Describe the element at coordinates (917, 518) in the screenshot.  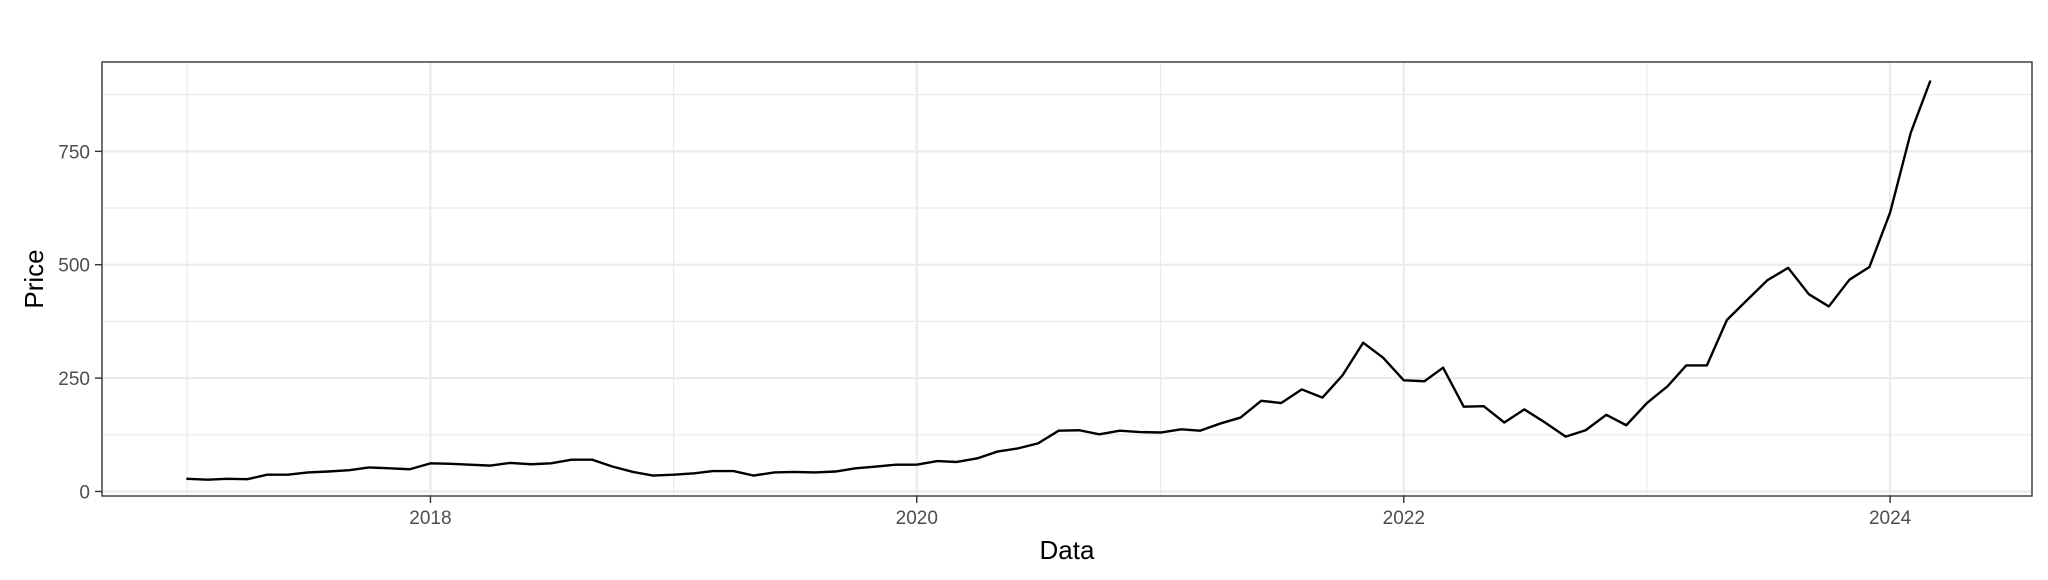
I see `x-tick-label: 2020` at that location.